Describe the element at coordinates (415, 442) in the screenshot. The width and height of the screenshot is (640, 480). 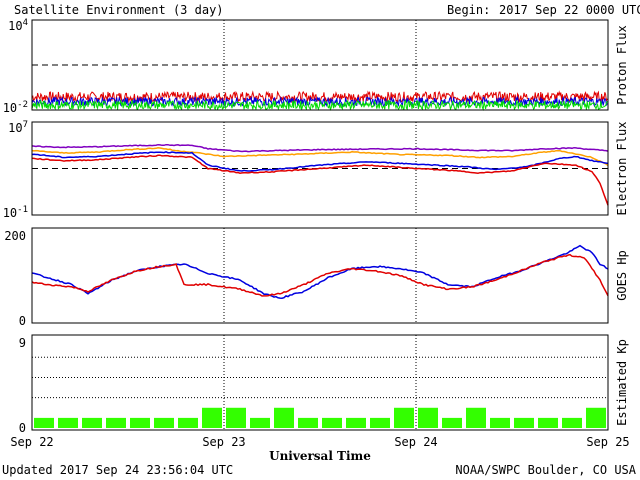
I see `x-tick-label: Sep 24` at that location.